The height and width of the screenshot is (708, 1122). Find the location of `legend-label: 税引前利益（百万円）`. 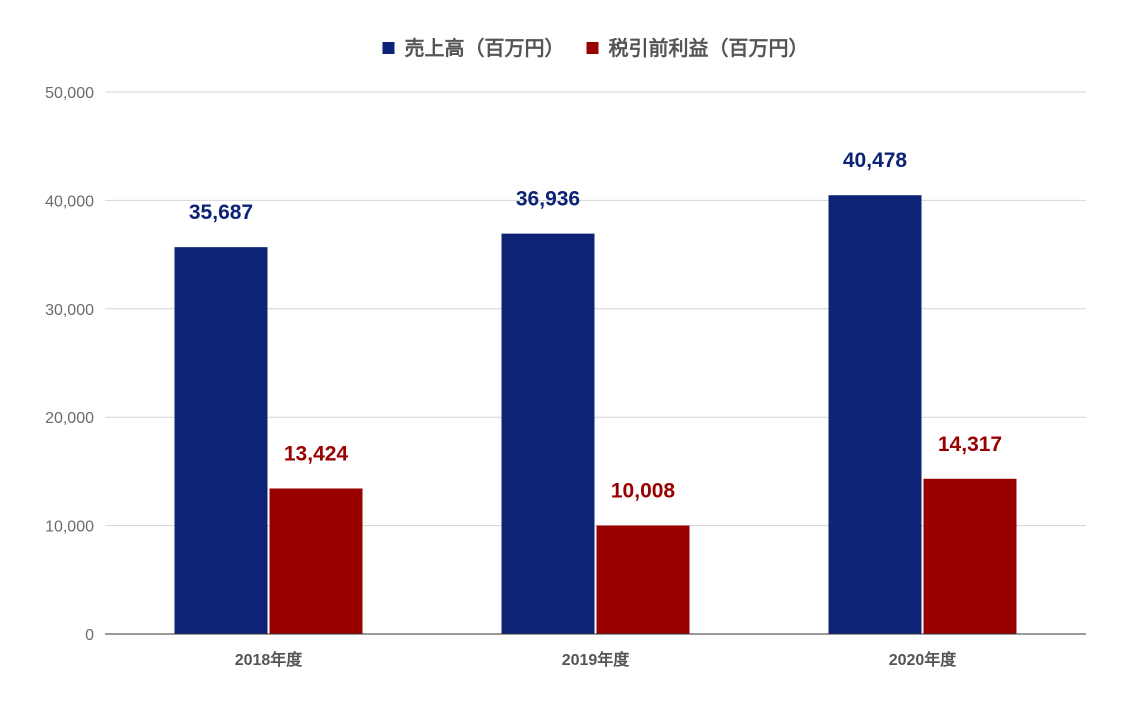

legend-label: 税引前利益（百万円） is located at coordinates (709, 48).